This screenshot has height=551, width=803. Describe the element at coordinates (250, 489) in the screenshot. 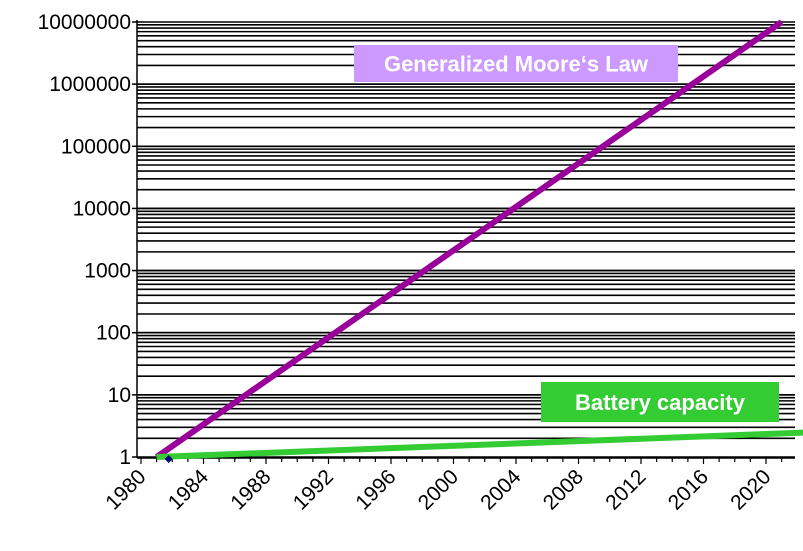

I see `x-tick-label: 1988` at that location.